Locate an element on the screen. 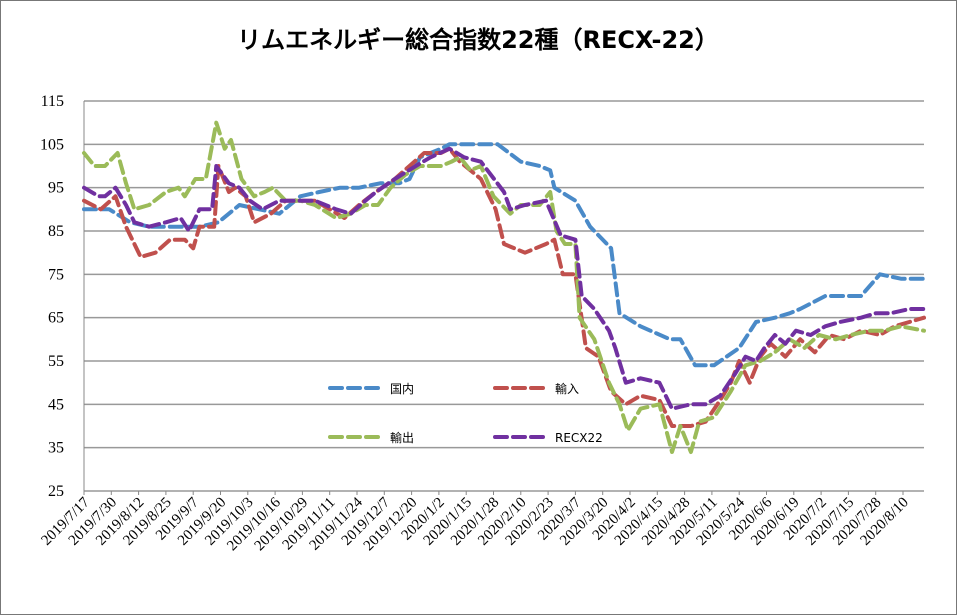  legend-label: RECX22 is located at coordinates (579, 438).